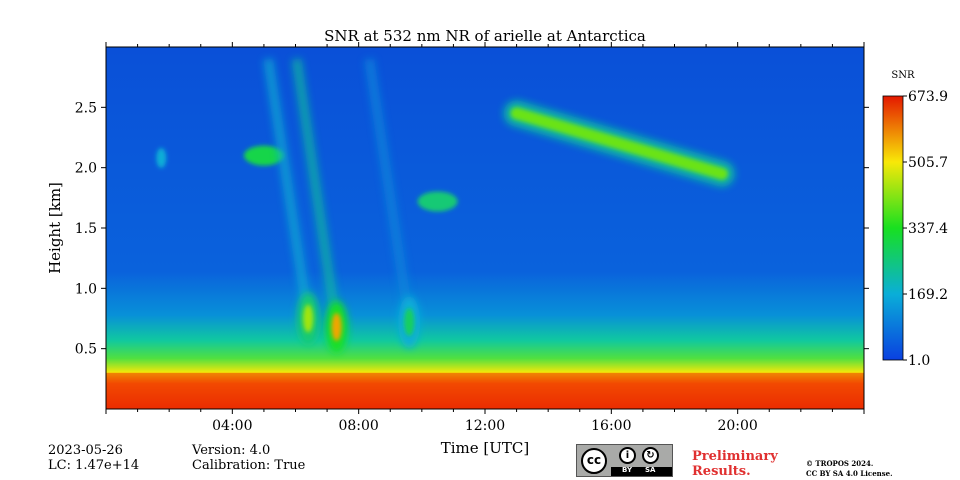 The height and width of the screenshot is (480, 960). Describe the element at coordinates (249, 465) in the screenshot. I see `footer-calibration: Calibration: True` at that location.